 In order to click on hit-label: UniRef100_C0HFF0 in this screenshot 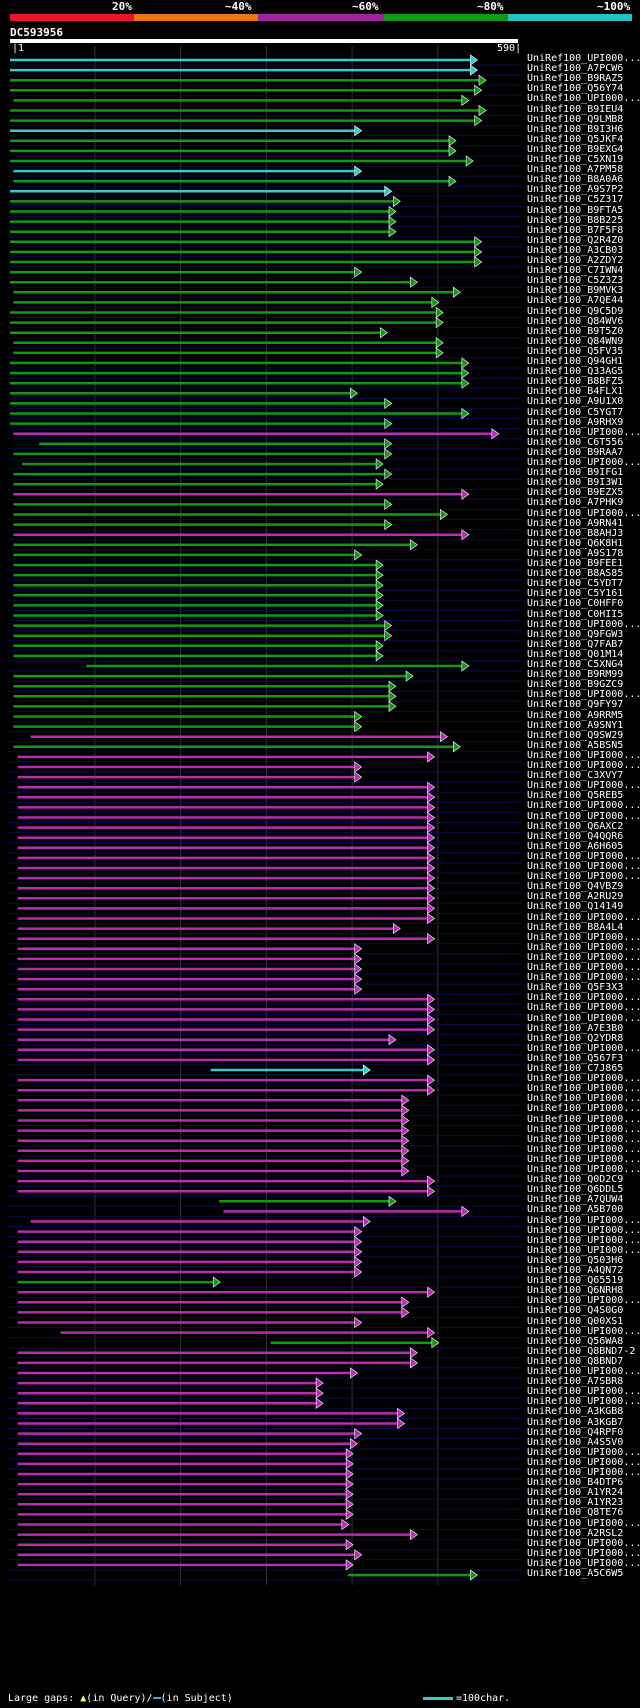, I will do `click(575, 604)`.